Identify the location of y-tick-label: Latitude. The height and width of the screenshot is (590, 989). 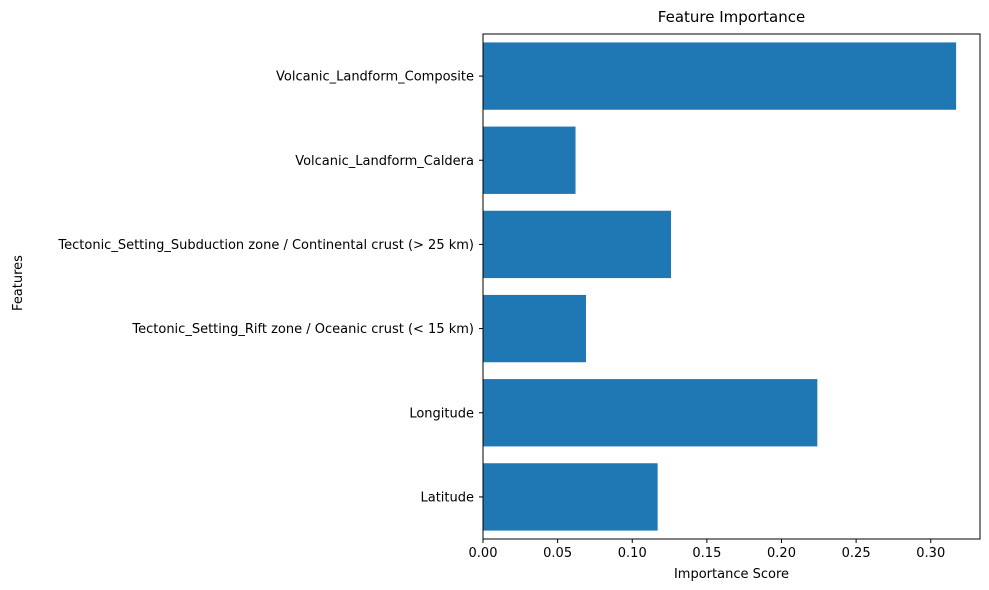
(447, 497).